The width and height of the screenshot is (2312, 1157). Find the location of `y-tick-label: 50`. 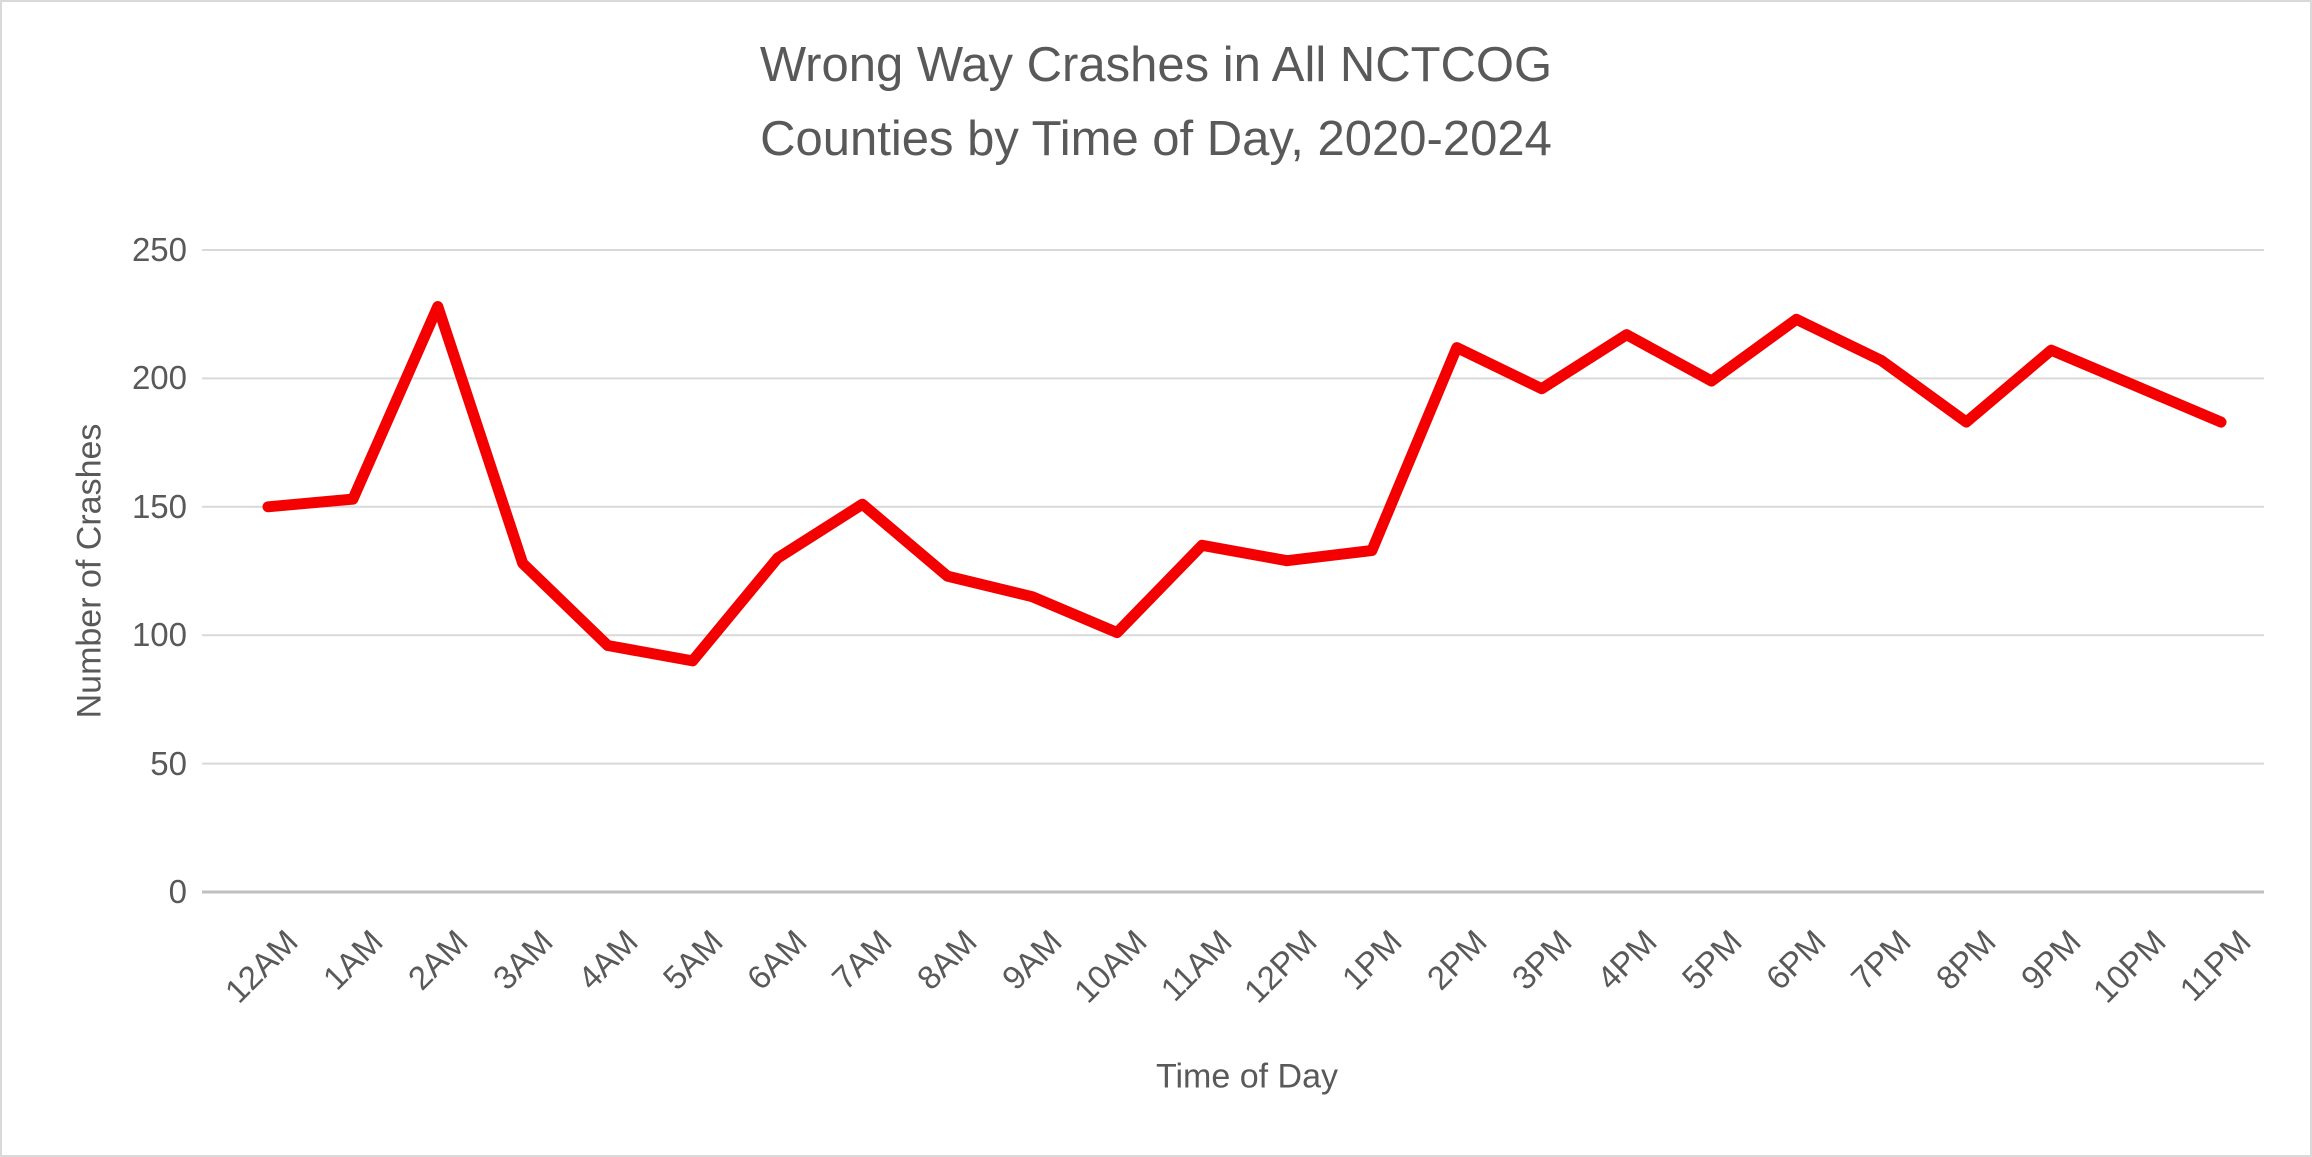

y-tick-label: 50 is located at coordinates (168, 763).